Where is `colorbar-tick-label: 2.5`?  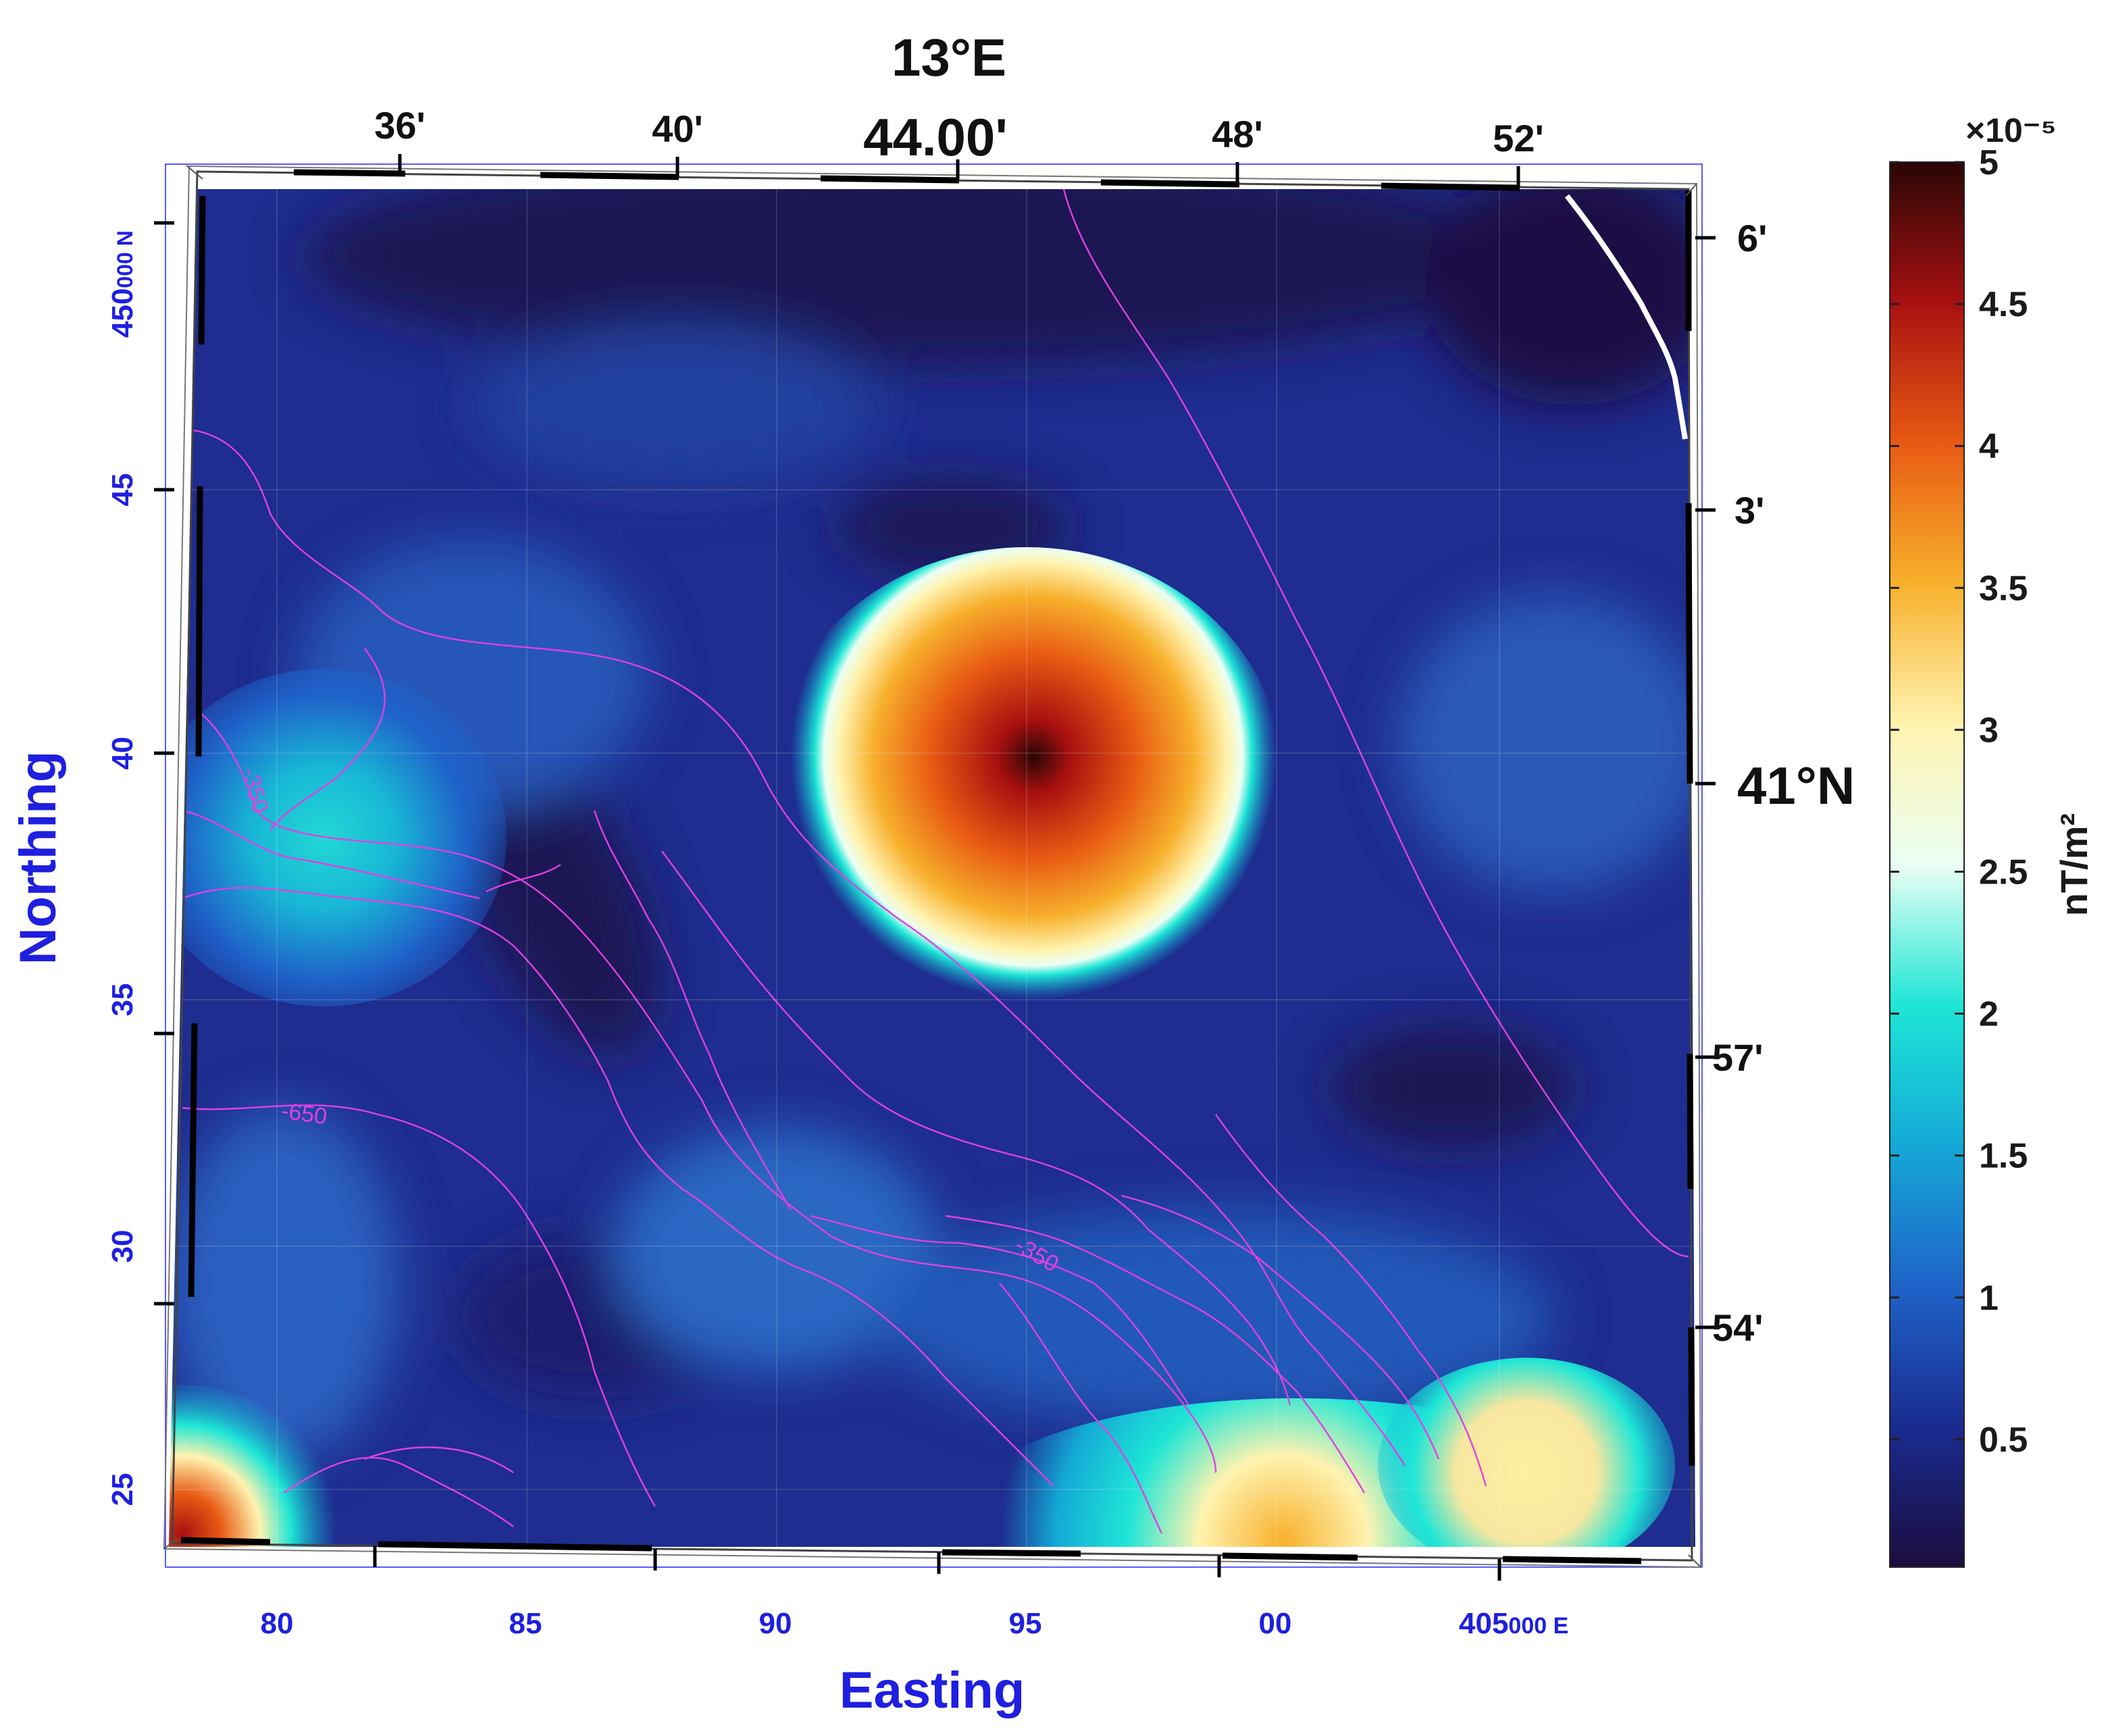
colorbar-tick-label: 2.5 is located at coordinates (2003, 872).